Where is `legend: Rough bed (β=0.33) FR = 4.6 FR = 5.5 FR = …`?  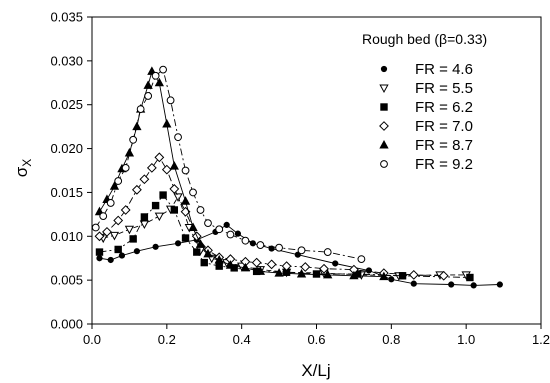
legend: Rough bed (β=0.33) FR = 4.6 FR = 5.5 FR = … is located at coordinates (424, 102).